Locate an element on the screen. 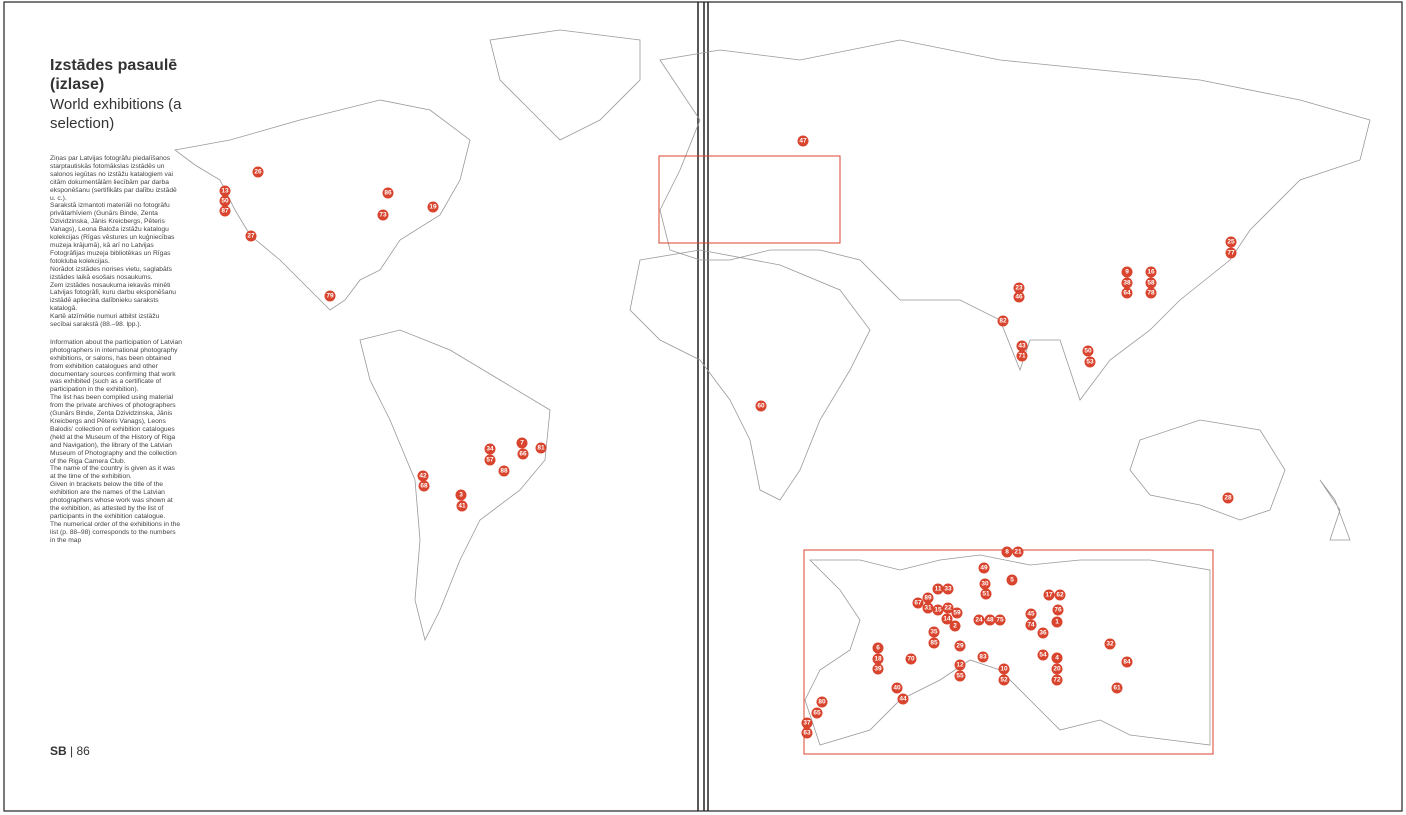  marker-label: 31 is located at coordinates (928, 608).